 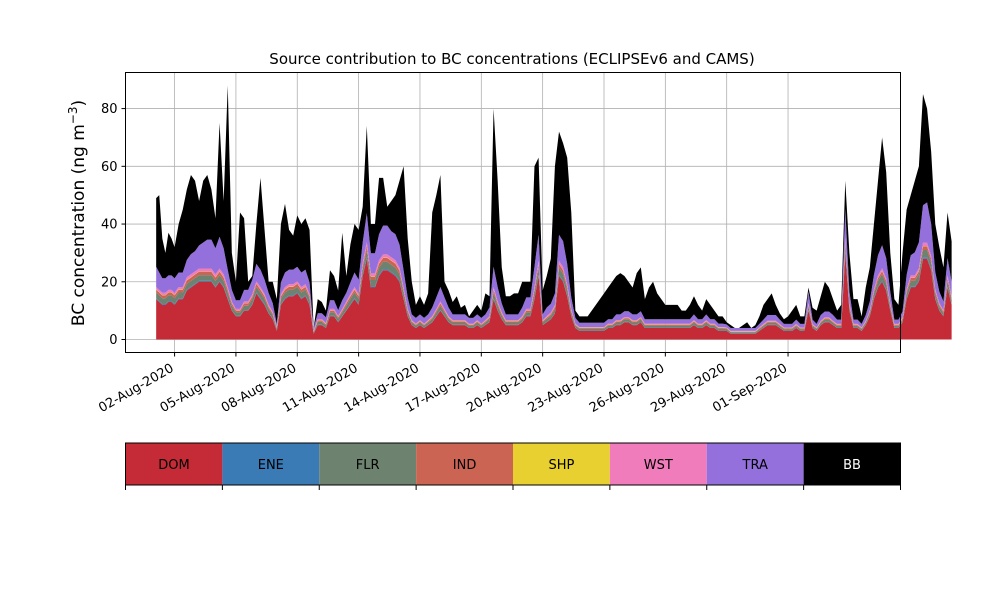 I want to click on legend-swatch-dom, so click(x=174, y=464).